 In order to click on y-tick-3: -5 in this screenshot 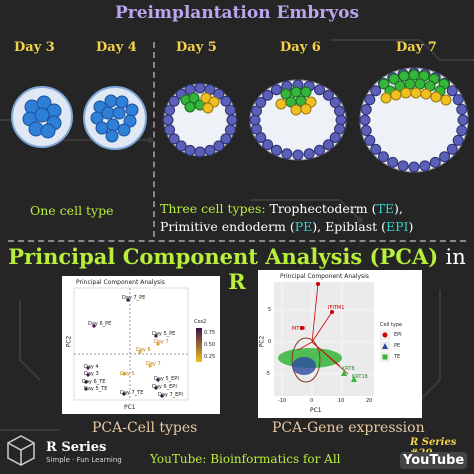, I will do `click(267, 374)`.